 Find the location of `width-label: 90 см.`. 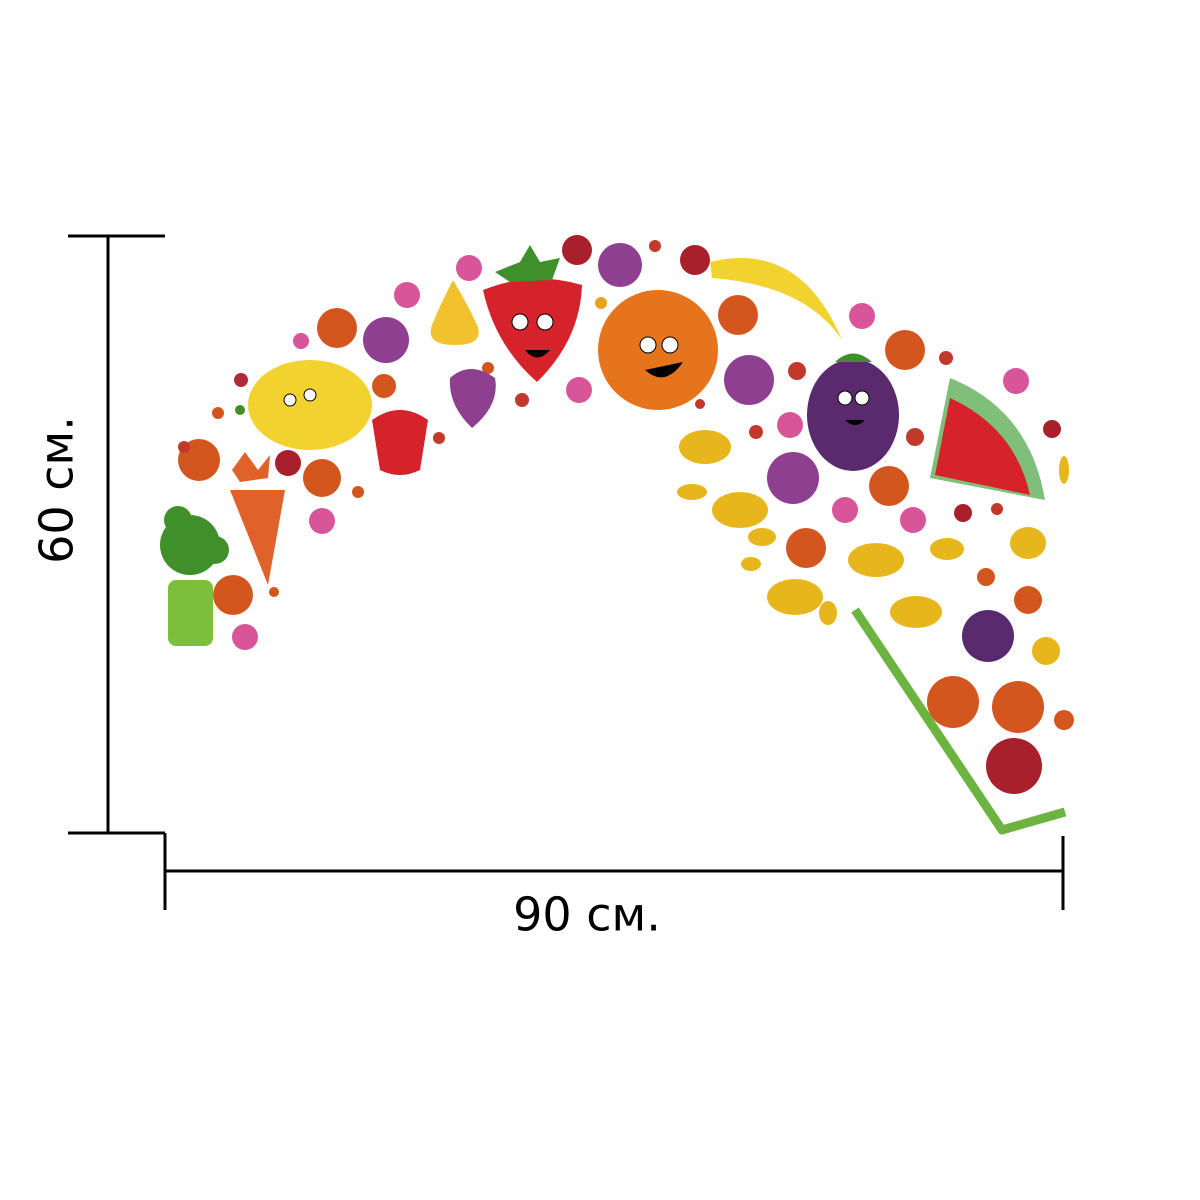

width-label: 90 см. is located at coordinates (587, 915).